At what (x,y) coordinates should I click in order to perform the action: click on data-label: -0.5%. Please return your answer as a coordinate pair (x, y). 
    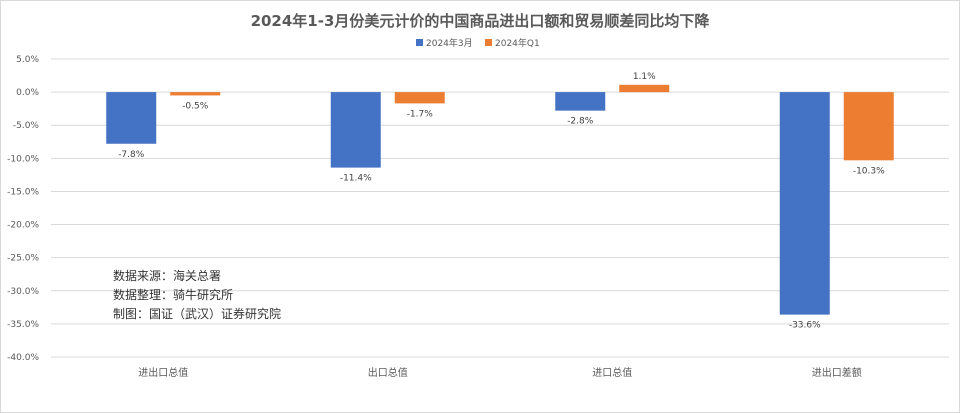
    Looking at the image, I should click on (195, 106).